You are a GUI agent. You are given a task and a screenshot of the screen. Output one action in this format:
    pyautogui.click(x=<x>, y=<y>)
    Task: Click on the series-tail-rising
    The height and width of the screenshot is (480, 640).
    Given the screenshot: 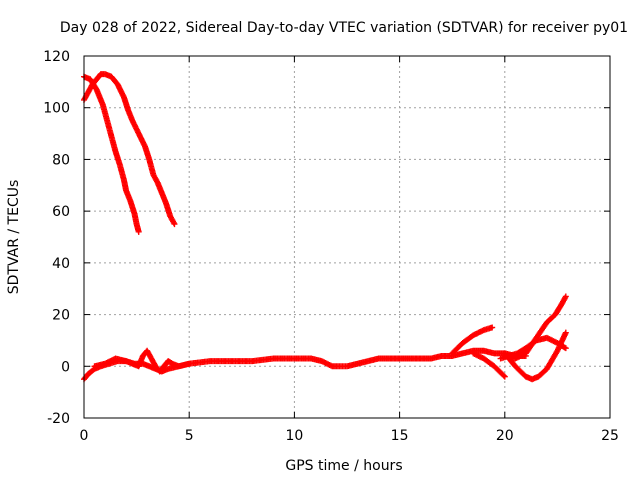 What is the action you would take?
    pyautogui.click(x=472, y=340)
    